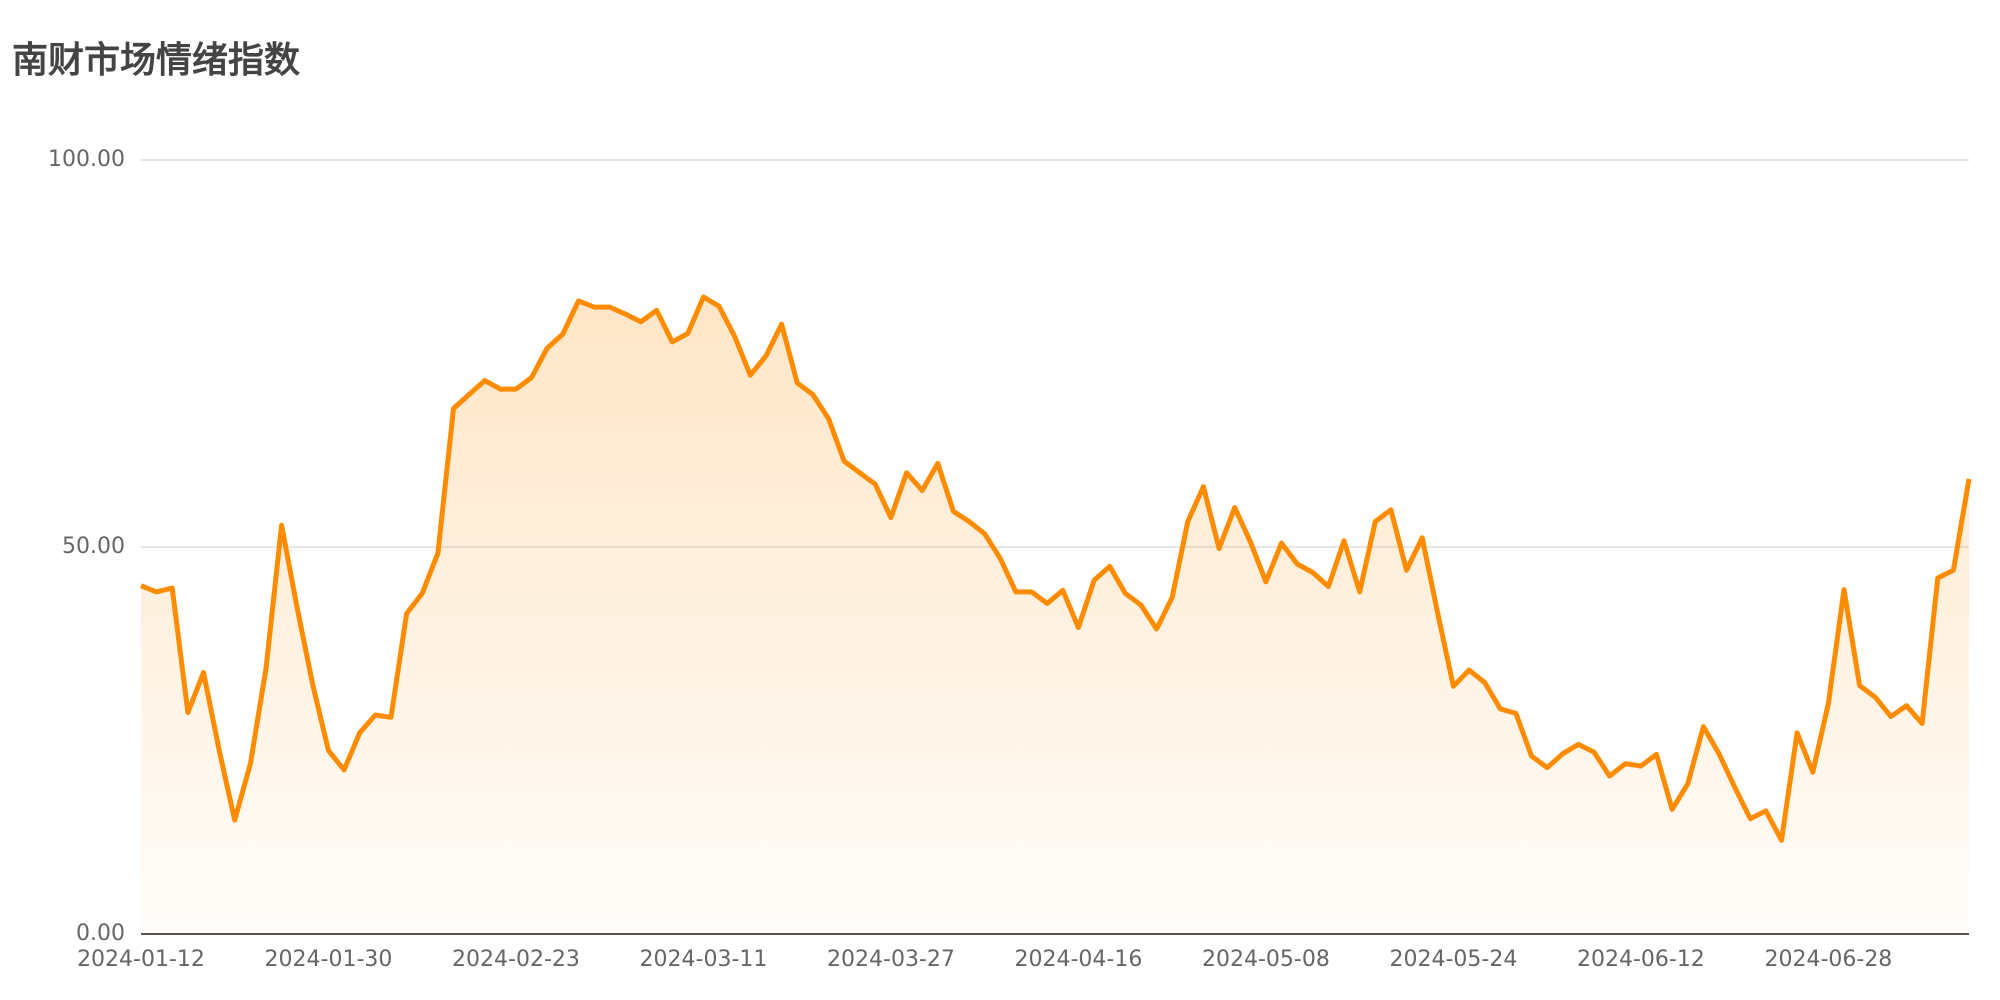 This screenshot has width=2000, height=1000. What do you see at coordinates (1266, 959) in the screenshot?
I see `x-tick-label: 2024-05-08` at bounding box center [1266, 959].